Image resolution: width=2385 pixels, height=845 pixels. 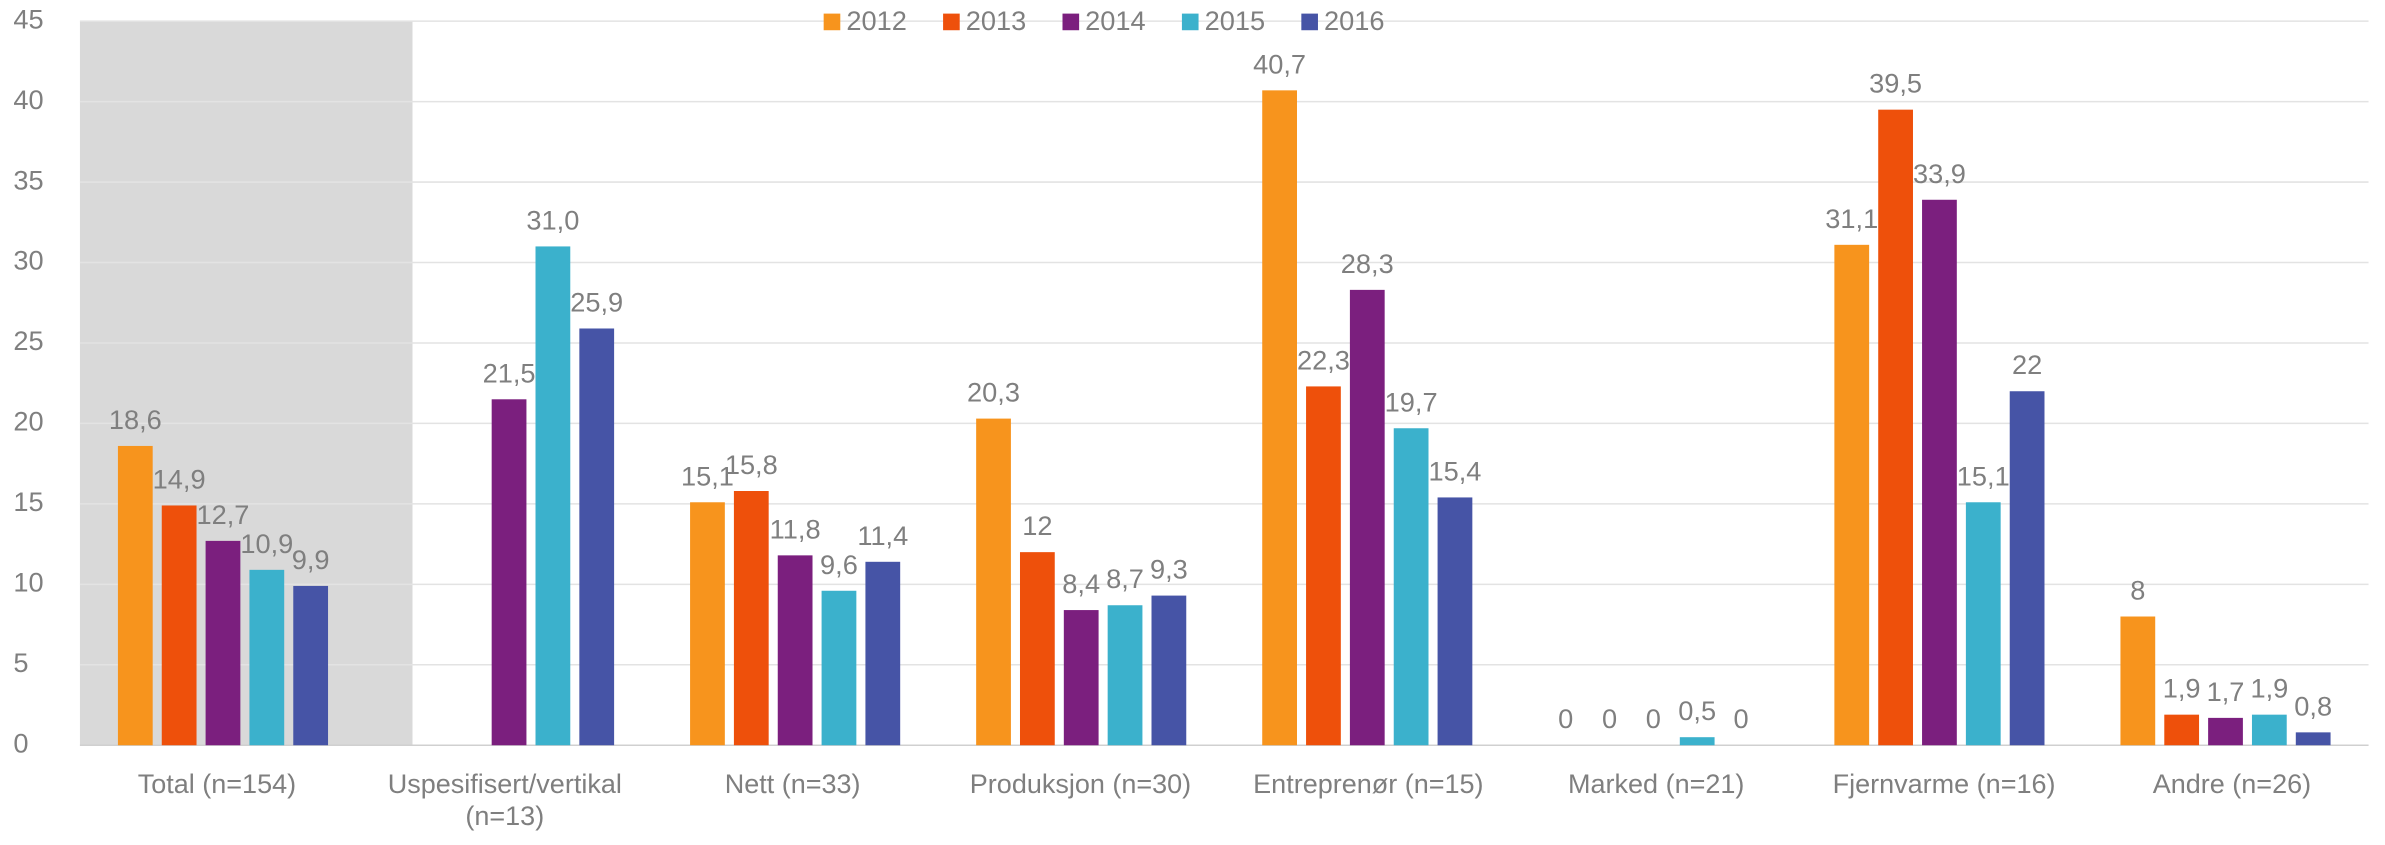 I want to click on y-tick-label: 35, so click(x=28, y=179).